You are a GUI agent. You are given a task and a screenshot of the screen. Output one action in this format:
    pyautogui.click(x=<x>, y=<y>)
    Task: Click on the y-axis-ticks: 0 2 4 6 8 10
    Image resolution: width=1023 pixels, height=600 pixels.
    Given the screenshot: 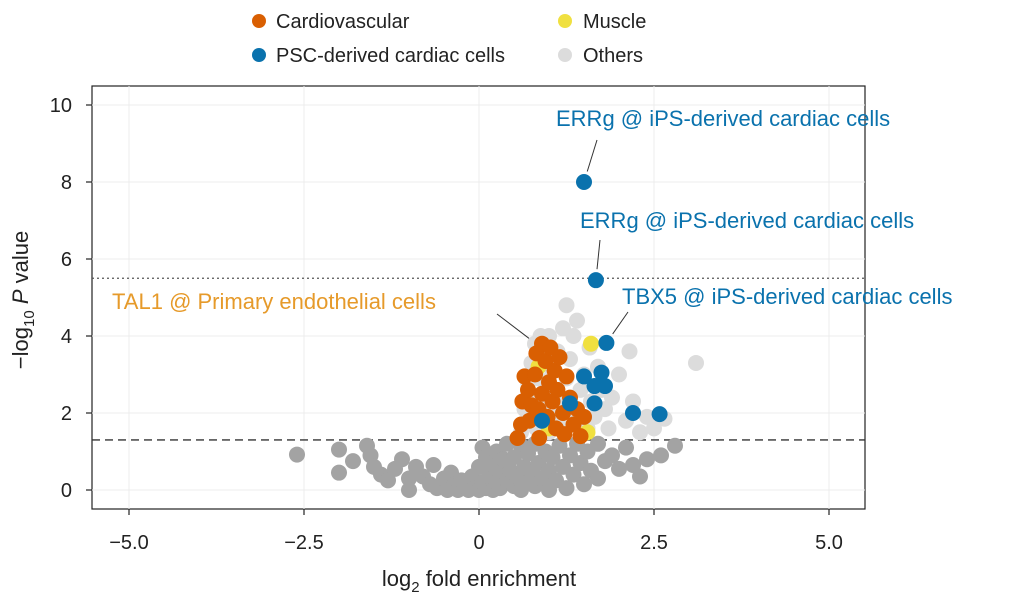 What is the action you would take?
    pyautogui.click(x=71, y=298)
    